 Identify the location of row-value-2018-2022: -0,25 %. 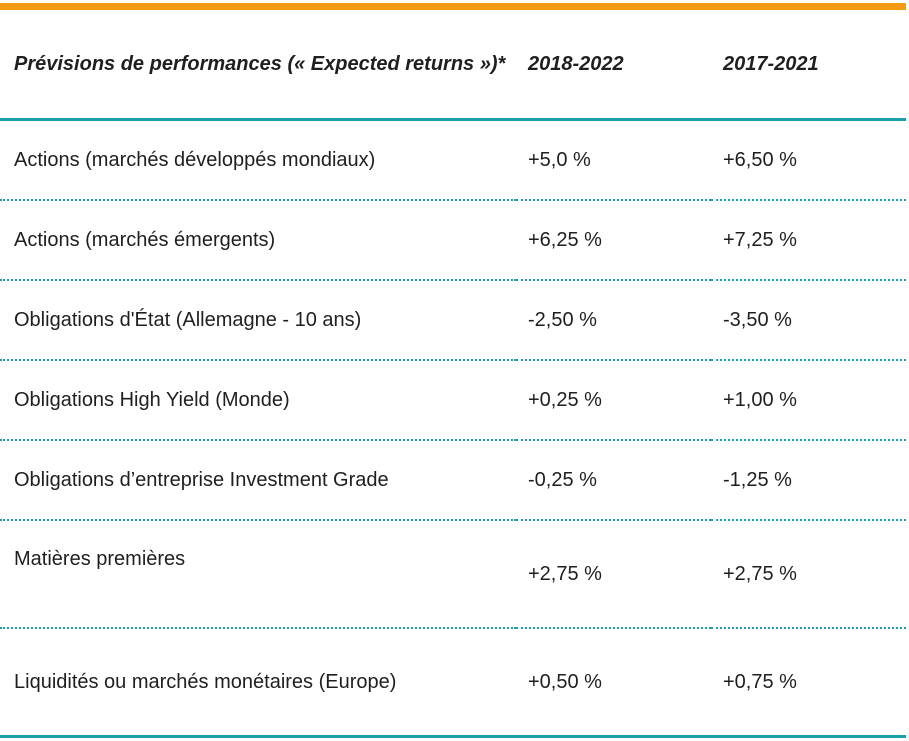
(613, 480).